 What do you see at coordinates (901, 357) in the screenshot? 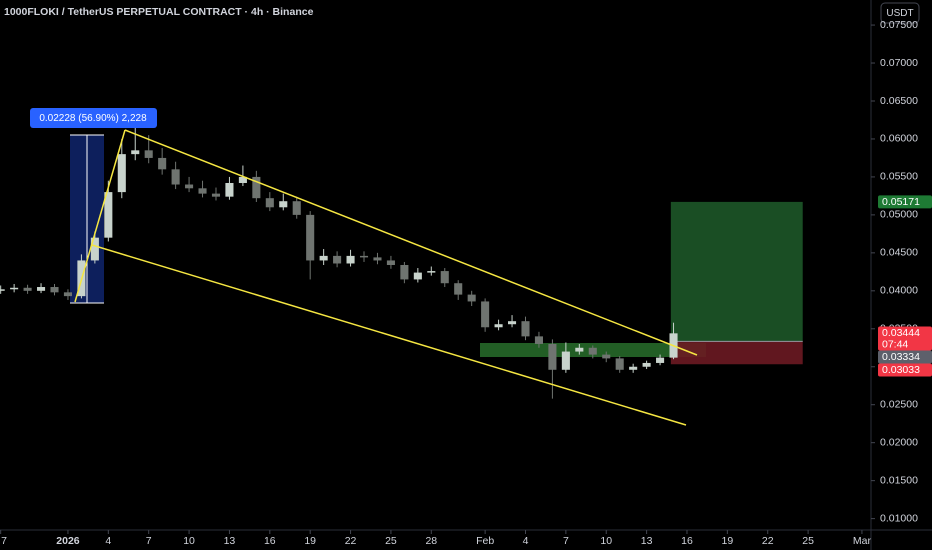
I see `price-tag-label: 0.03334` at bounding box center [901, 357].